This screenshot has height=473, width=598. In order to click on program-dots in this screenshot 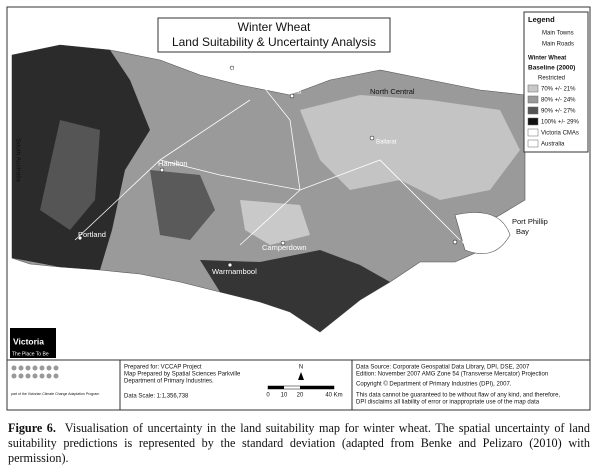, I will do `click(35, 372)`.